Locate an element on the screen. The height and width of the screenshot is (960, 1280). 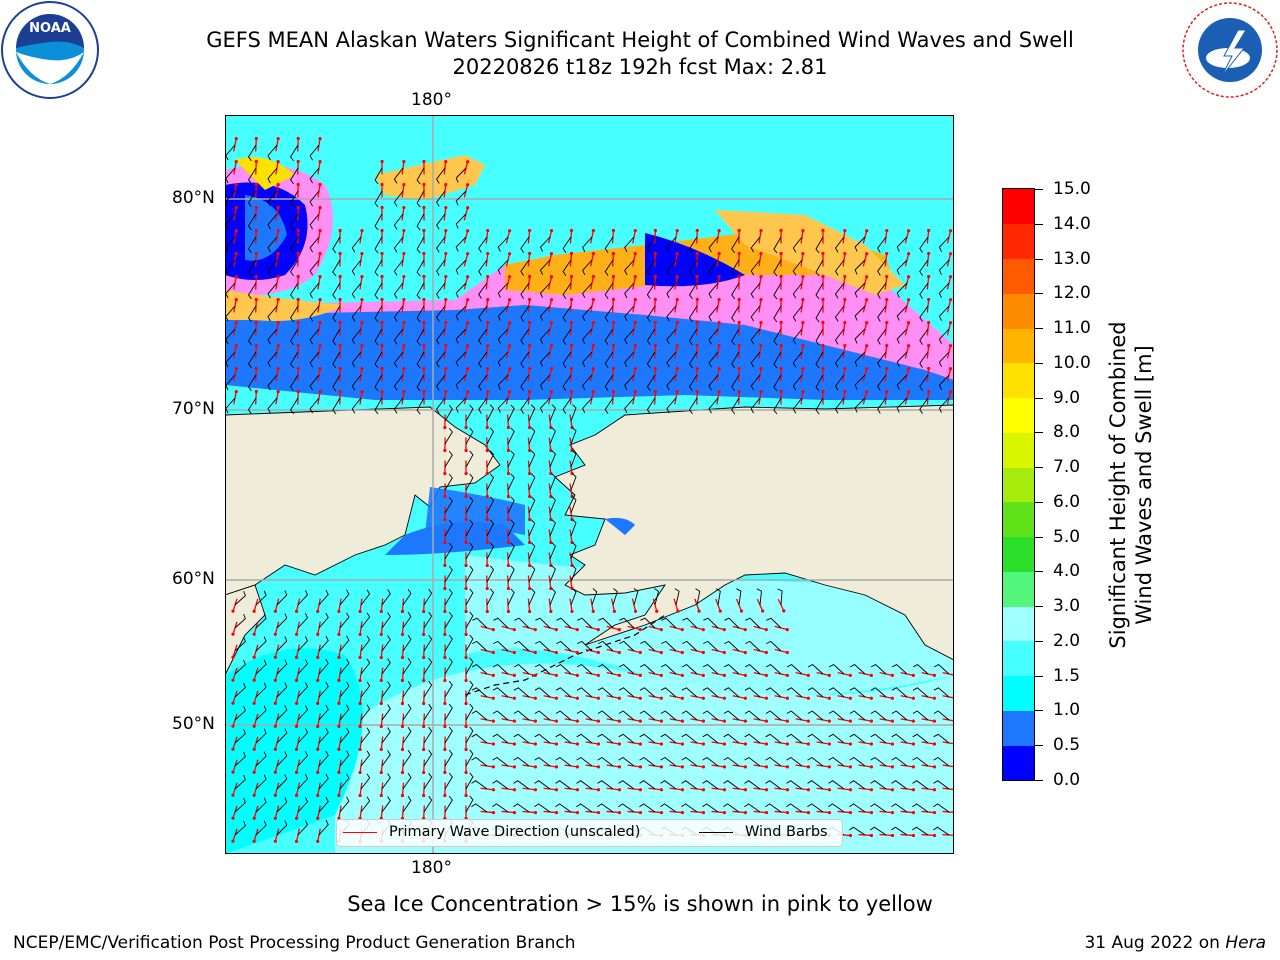
colorbar-tick-label: 6.0 is located at coordinates (1067, 501).